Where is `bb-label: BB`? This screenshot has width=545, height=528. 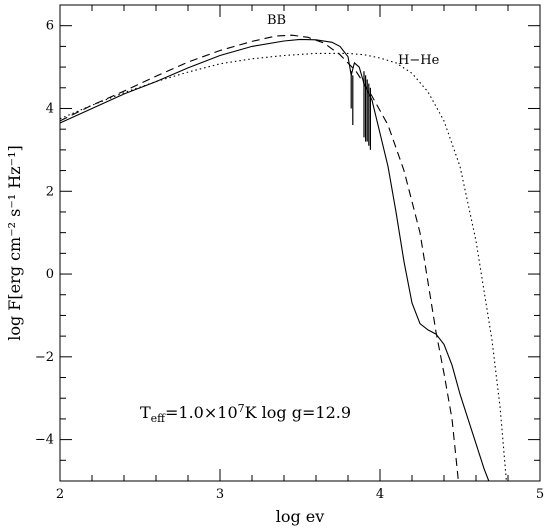
bb-label: BB is located at coordinates (276, 20).